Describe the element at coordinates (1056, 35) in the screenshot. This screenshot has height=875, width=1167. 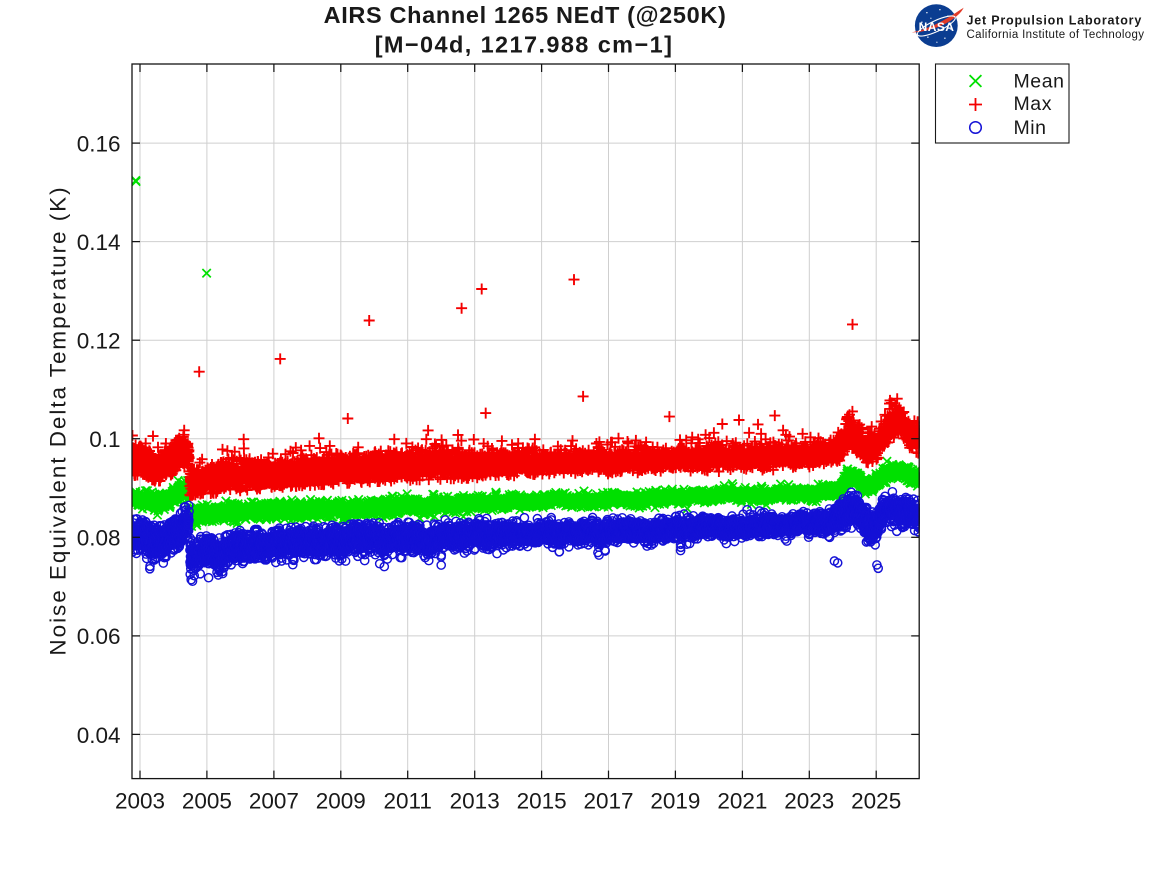
I see `svg-text:California Institute of Techno: California Institute of Technology` at that location.